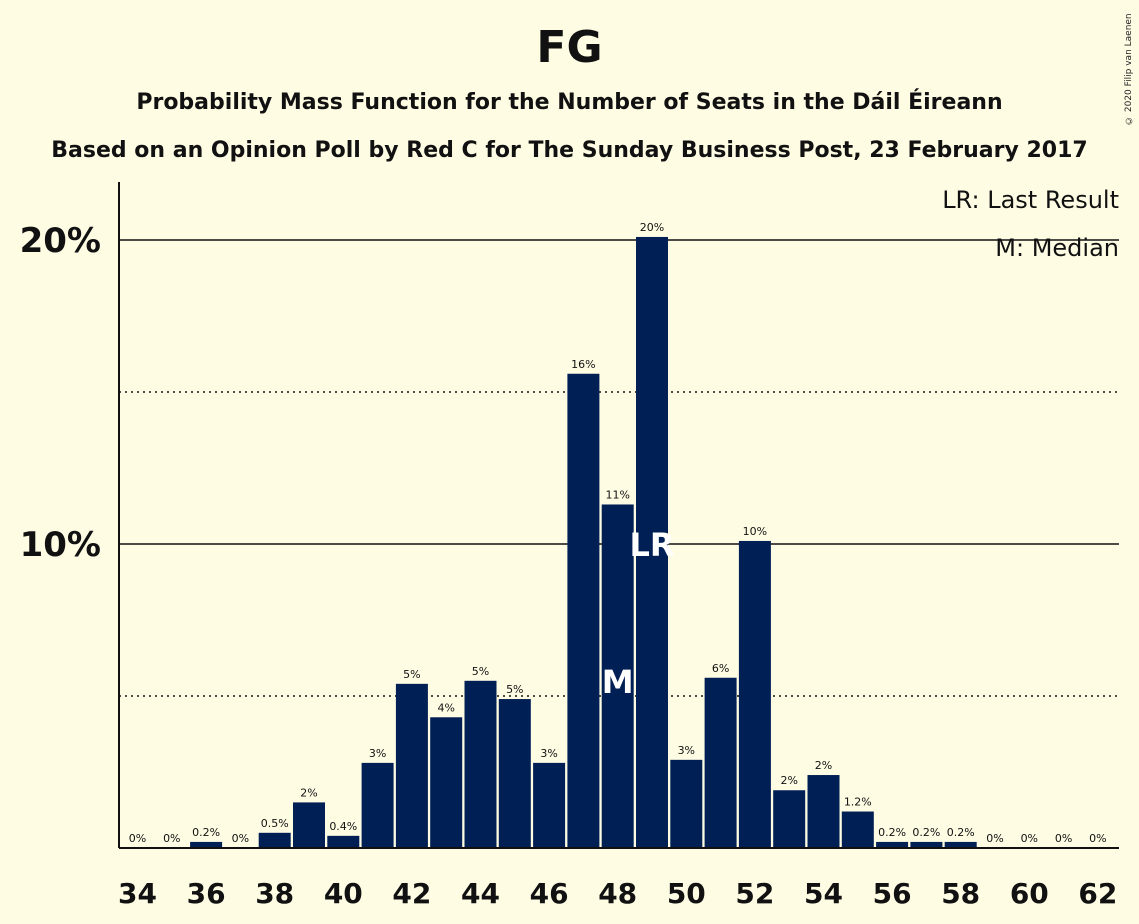  Describe the element at coordinates (618, 682) in the screenshot. I see `marker-m: M` at that location.